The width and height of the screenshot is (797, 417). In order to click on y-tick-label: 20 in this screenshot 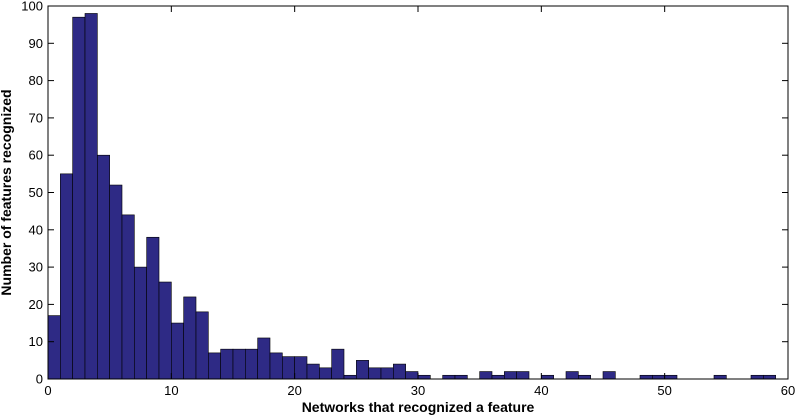, I will do `click(36, 304)`.